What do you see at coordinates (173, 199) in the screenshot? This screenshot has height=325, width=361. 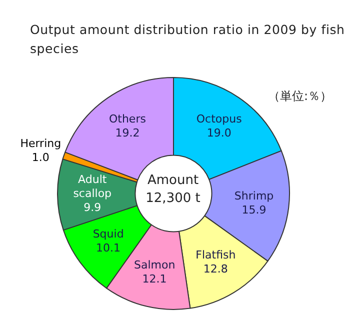 I see `text: 12,300 t` at bounding box center [173, 199].